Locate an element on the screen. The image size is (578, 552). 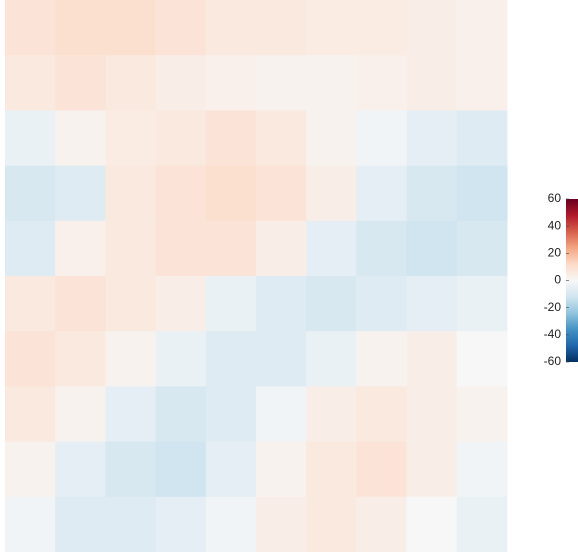
colorbar-tick-label: 60 is located at coordinates (555, 198).